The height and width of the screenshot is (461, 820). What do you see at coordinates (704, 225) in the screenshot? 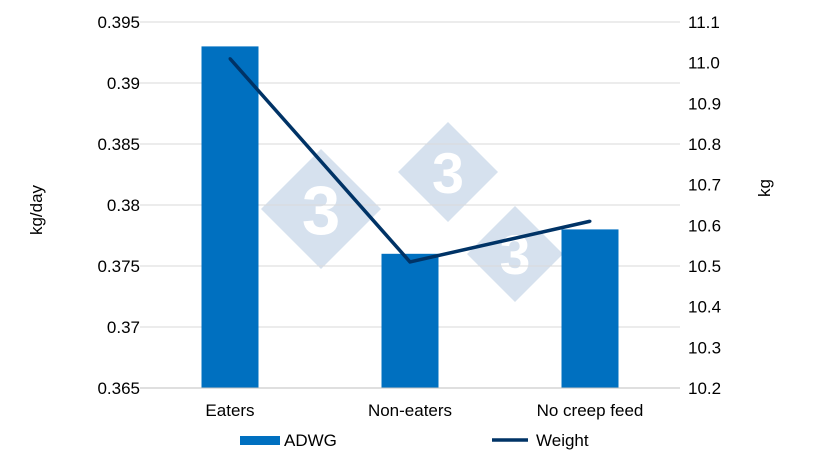
I see `y2-tick-label: 10.6` at bounding box center [704, 225].